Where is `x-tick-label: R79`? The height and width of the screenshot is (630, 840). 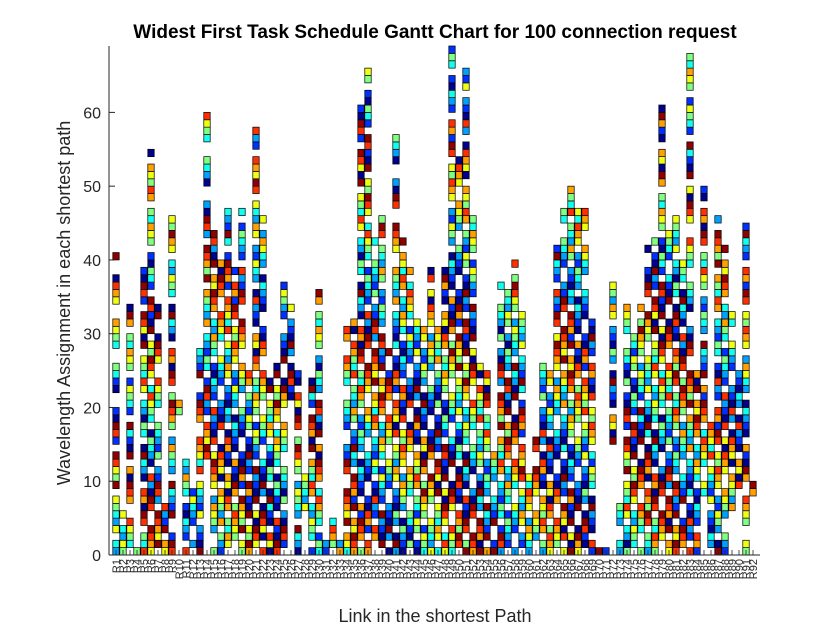
x-tick-label: R79 is located at coordinates (663, 569).